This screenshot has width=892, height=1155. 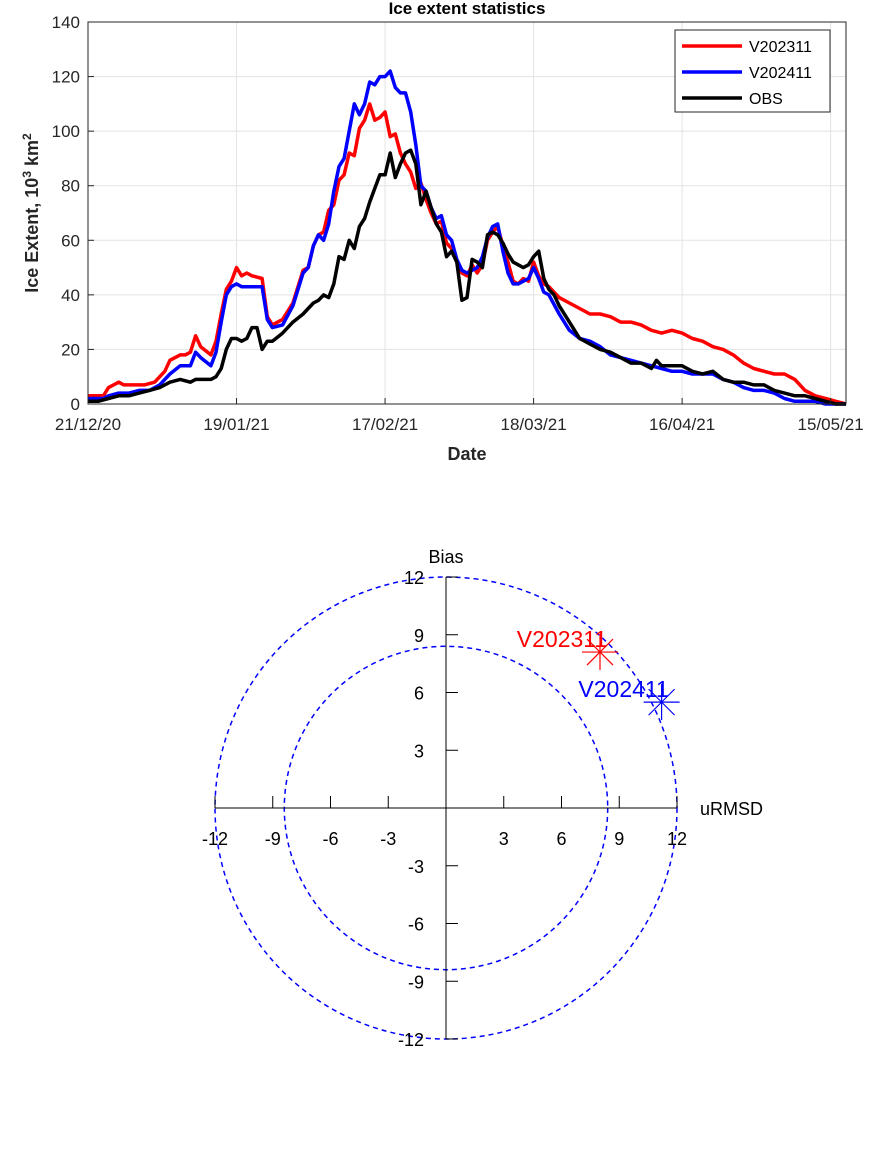 I want to click on bias-tick-label: -9, so click(x=416, y=982).